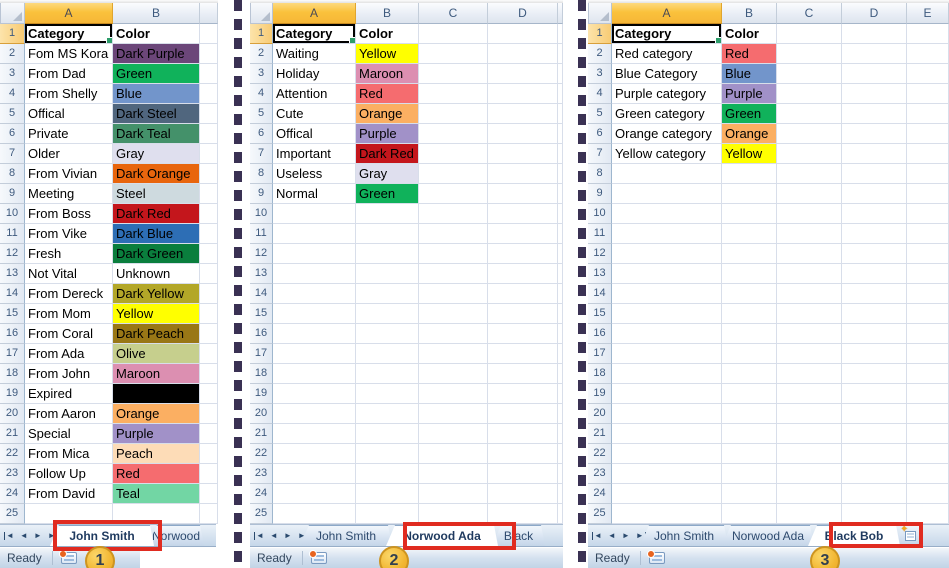  What do you see at coordinates (387, 94) in the screenshot?
I see `color-cell: Red` at bounding box center [387, 94].